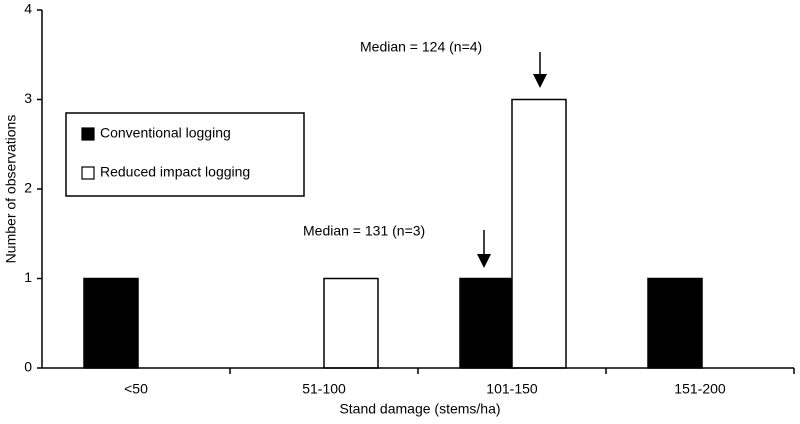 The width and height of the screenshot is (800, 424). I want to click on legend-label: Conventional logging, so click(165, 133).